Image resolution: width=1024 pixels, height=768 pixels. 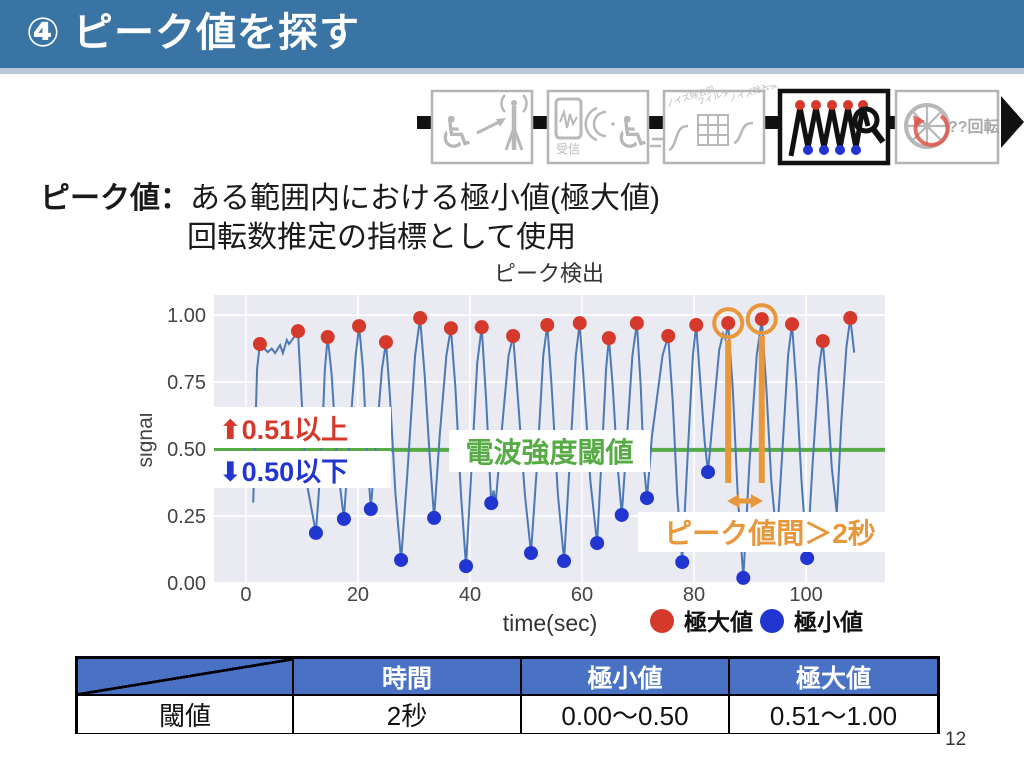 What do you see at coordinates (733, 501) in the screenshot?
I see `gap-arrow-left-head-icon` at bounding box center [733, 501].